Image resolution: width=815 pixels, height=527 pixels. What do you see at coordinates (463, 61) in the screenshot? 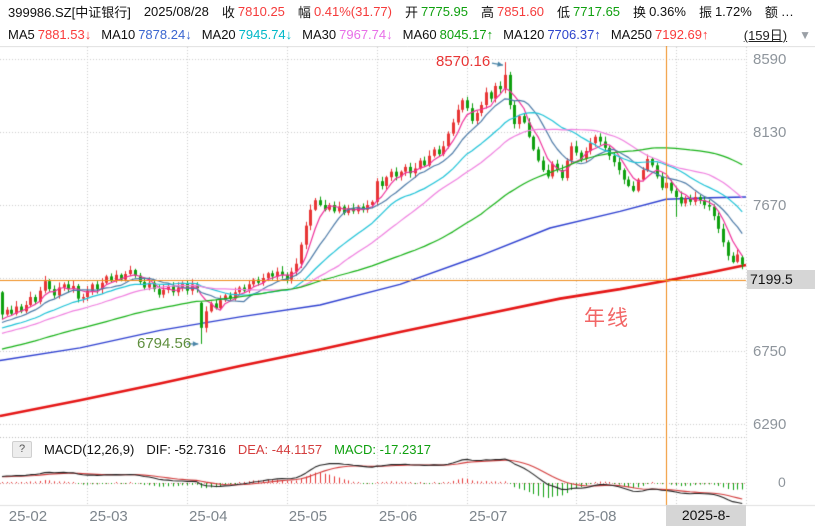
I see `high-price-label: 8570.16` at bounding box center [463, 61].